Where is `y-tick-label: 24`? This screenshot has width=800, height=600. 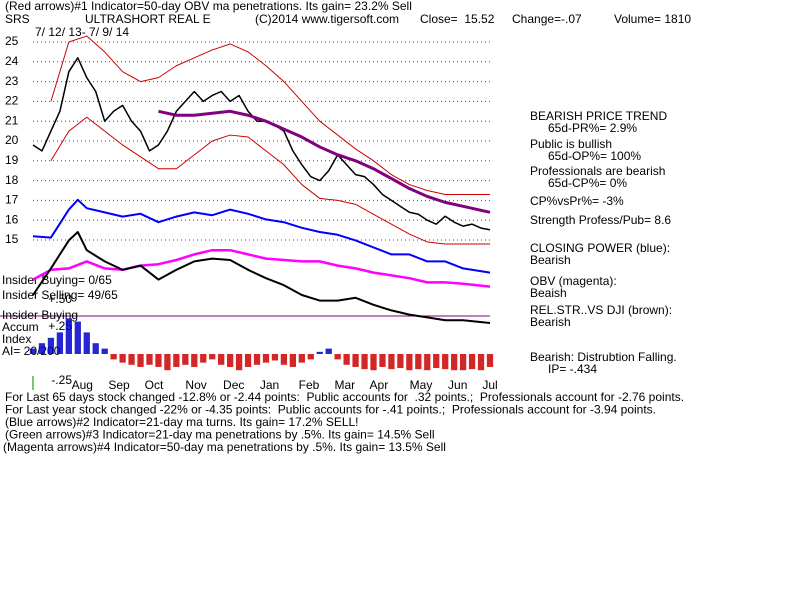
y-tick-label: 24 is located at coordinates (12, 61).